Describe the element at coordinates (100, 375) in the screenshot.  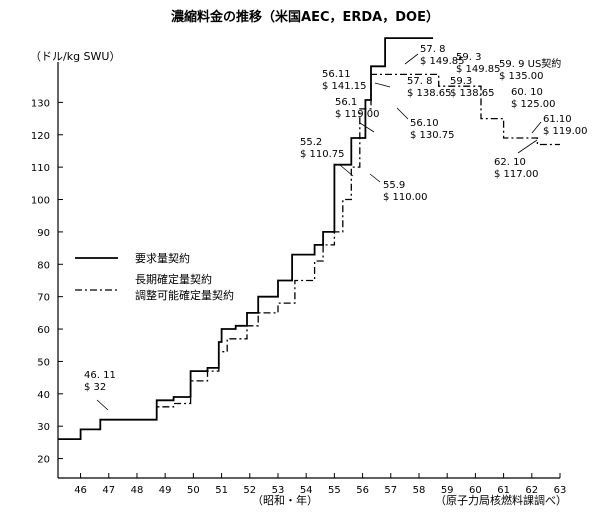
I see `annotation-date: 46. 11` at that location.